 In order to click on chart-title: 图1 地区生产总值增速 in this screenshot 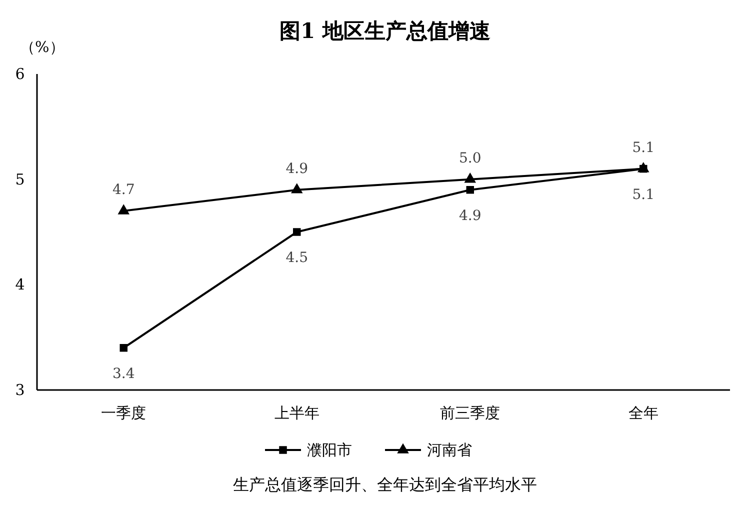, I will do `click(385, 30)`.